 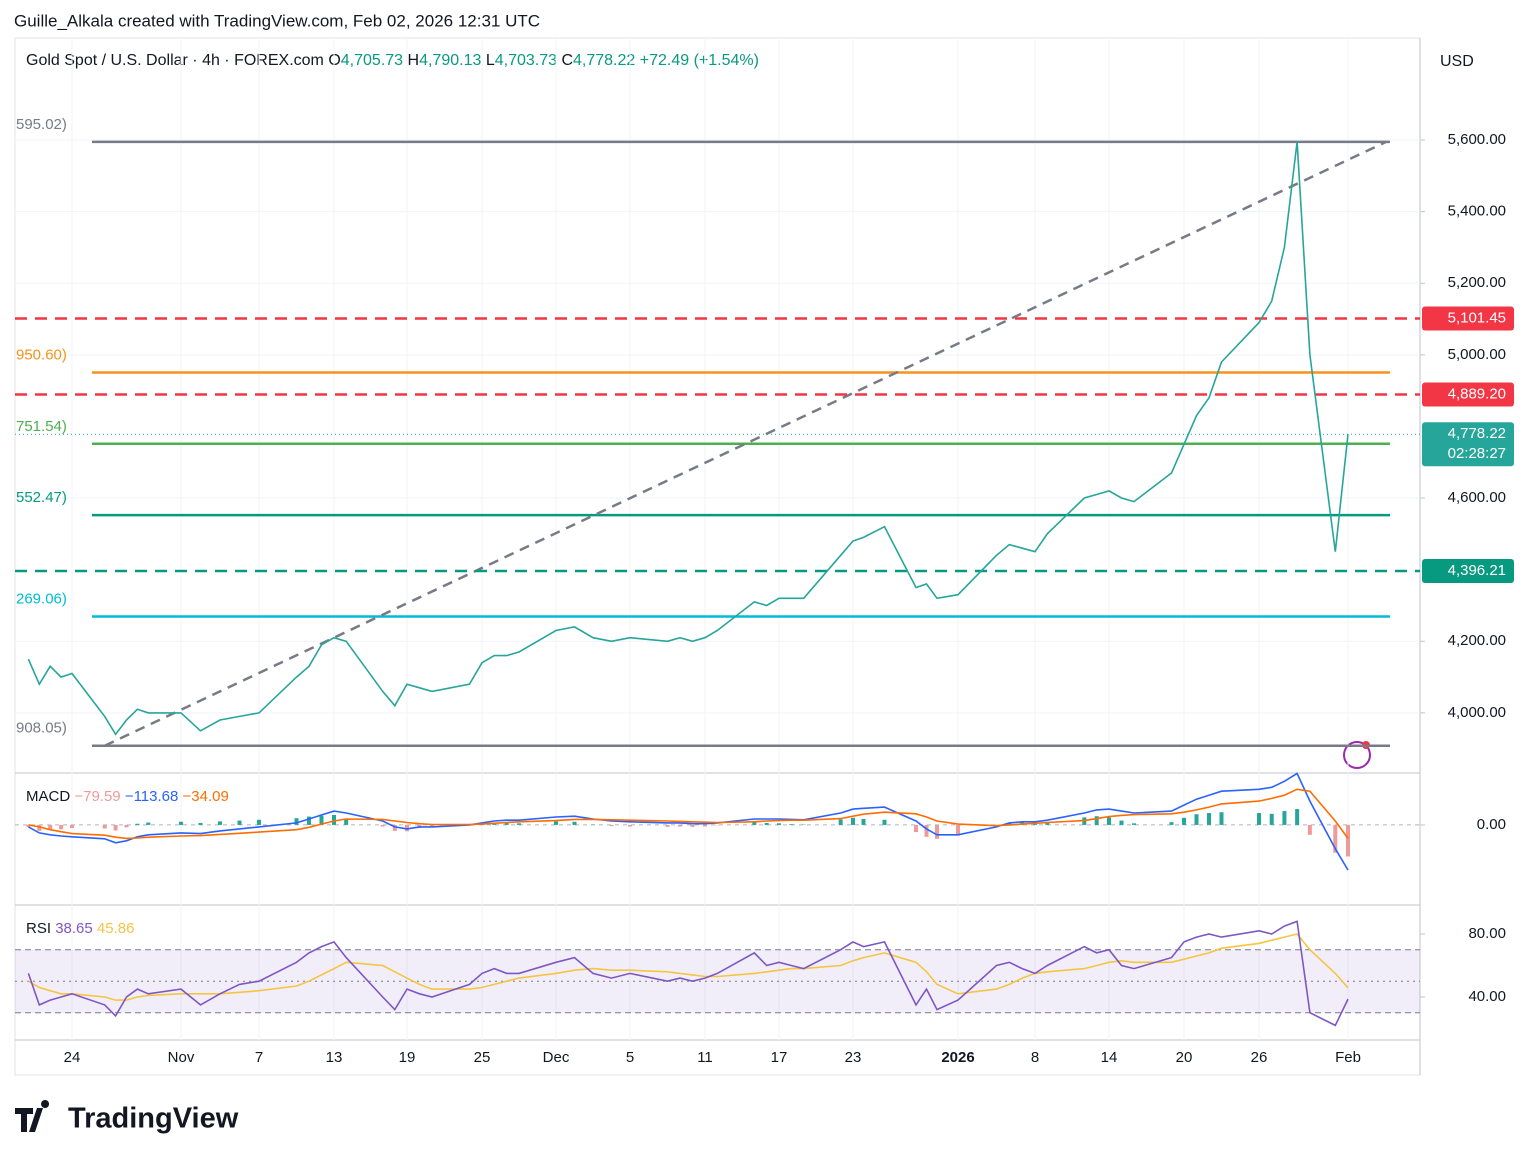 What do you see at coordinates (556, 1057) in the screenshot?
I see `x-tick-label: Dec` at bounding box center [556, 1057].